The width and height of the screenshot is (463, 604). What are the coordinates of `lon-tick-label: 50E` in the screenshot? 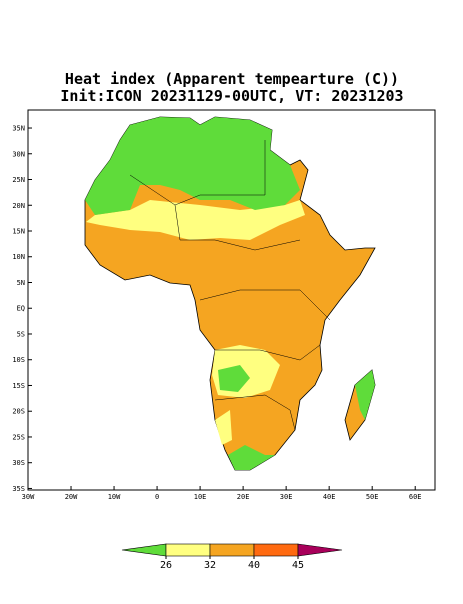 It's located at (372, 497).